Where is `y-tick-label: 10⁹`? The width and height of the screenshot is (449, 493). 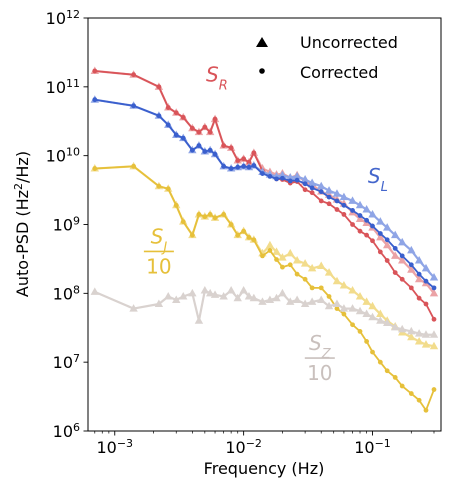 y-tick-label: 10⁹ is located at coordinates (66, 224).